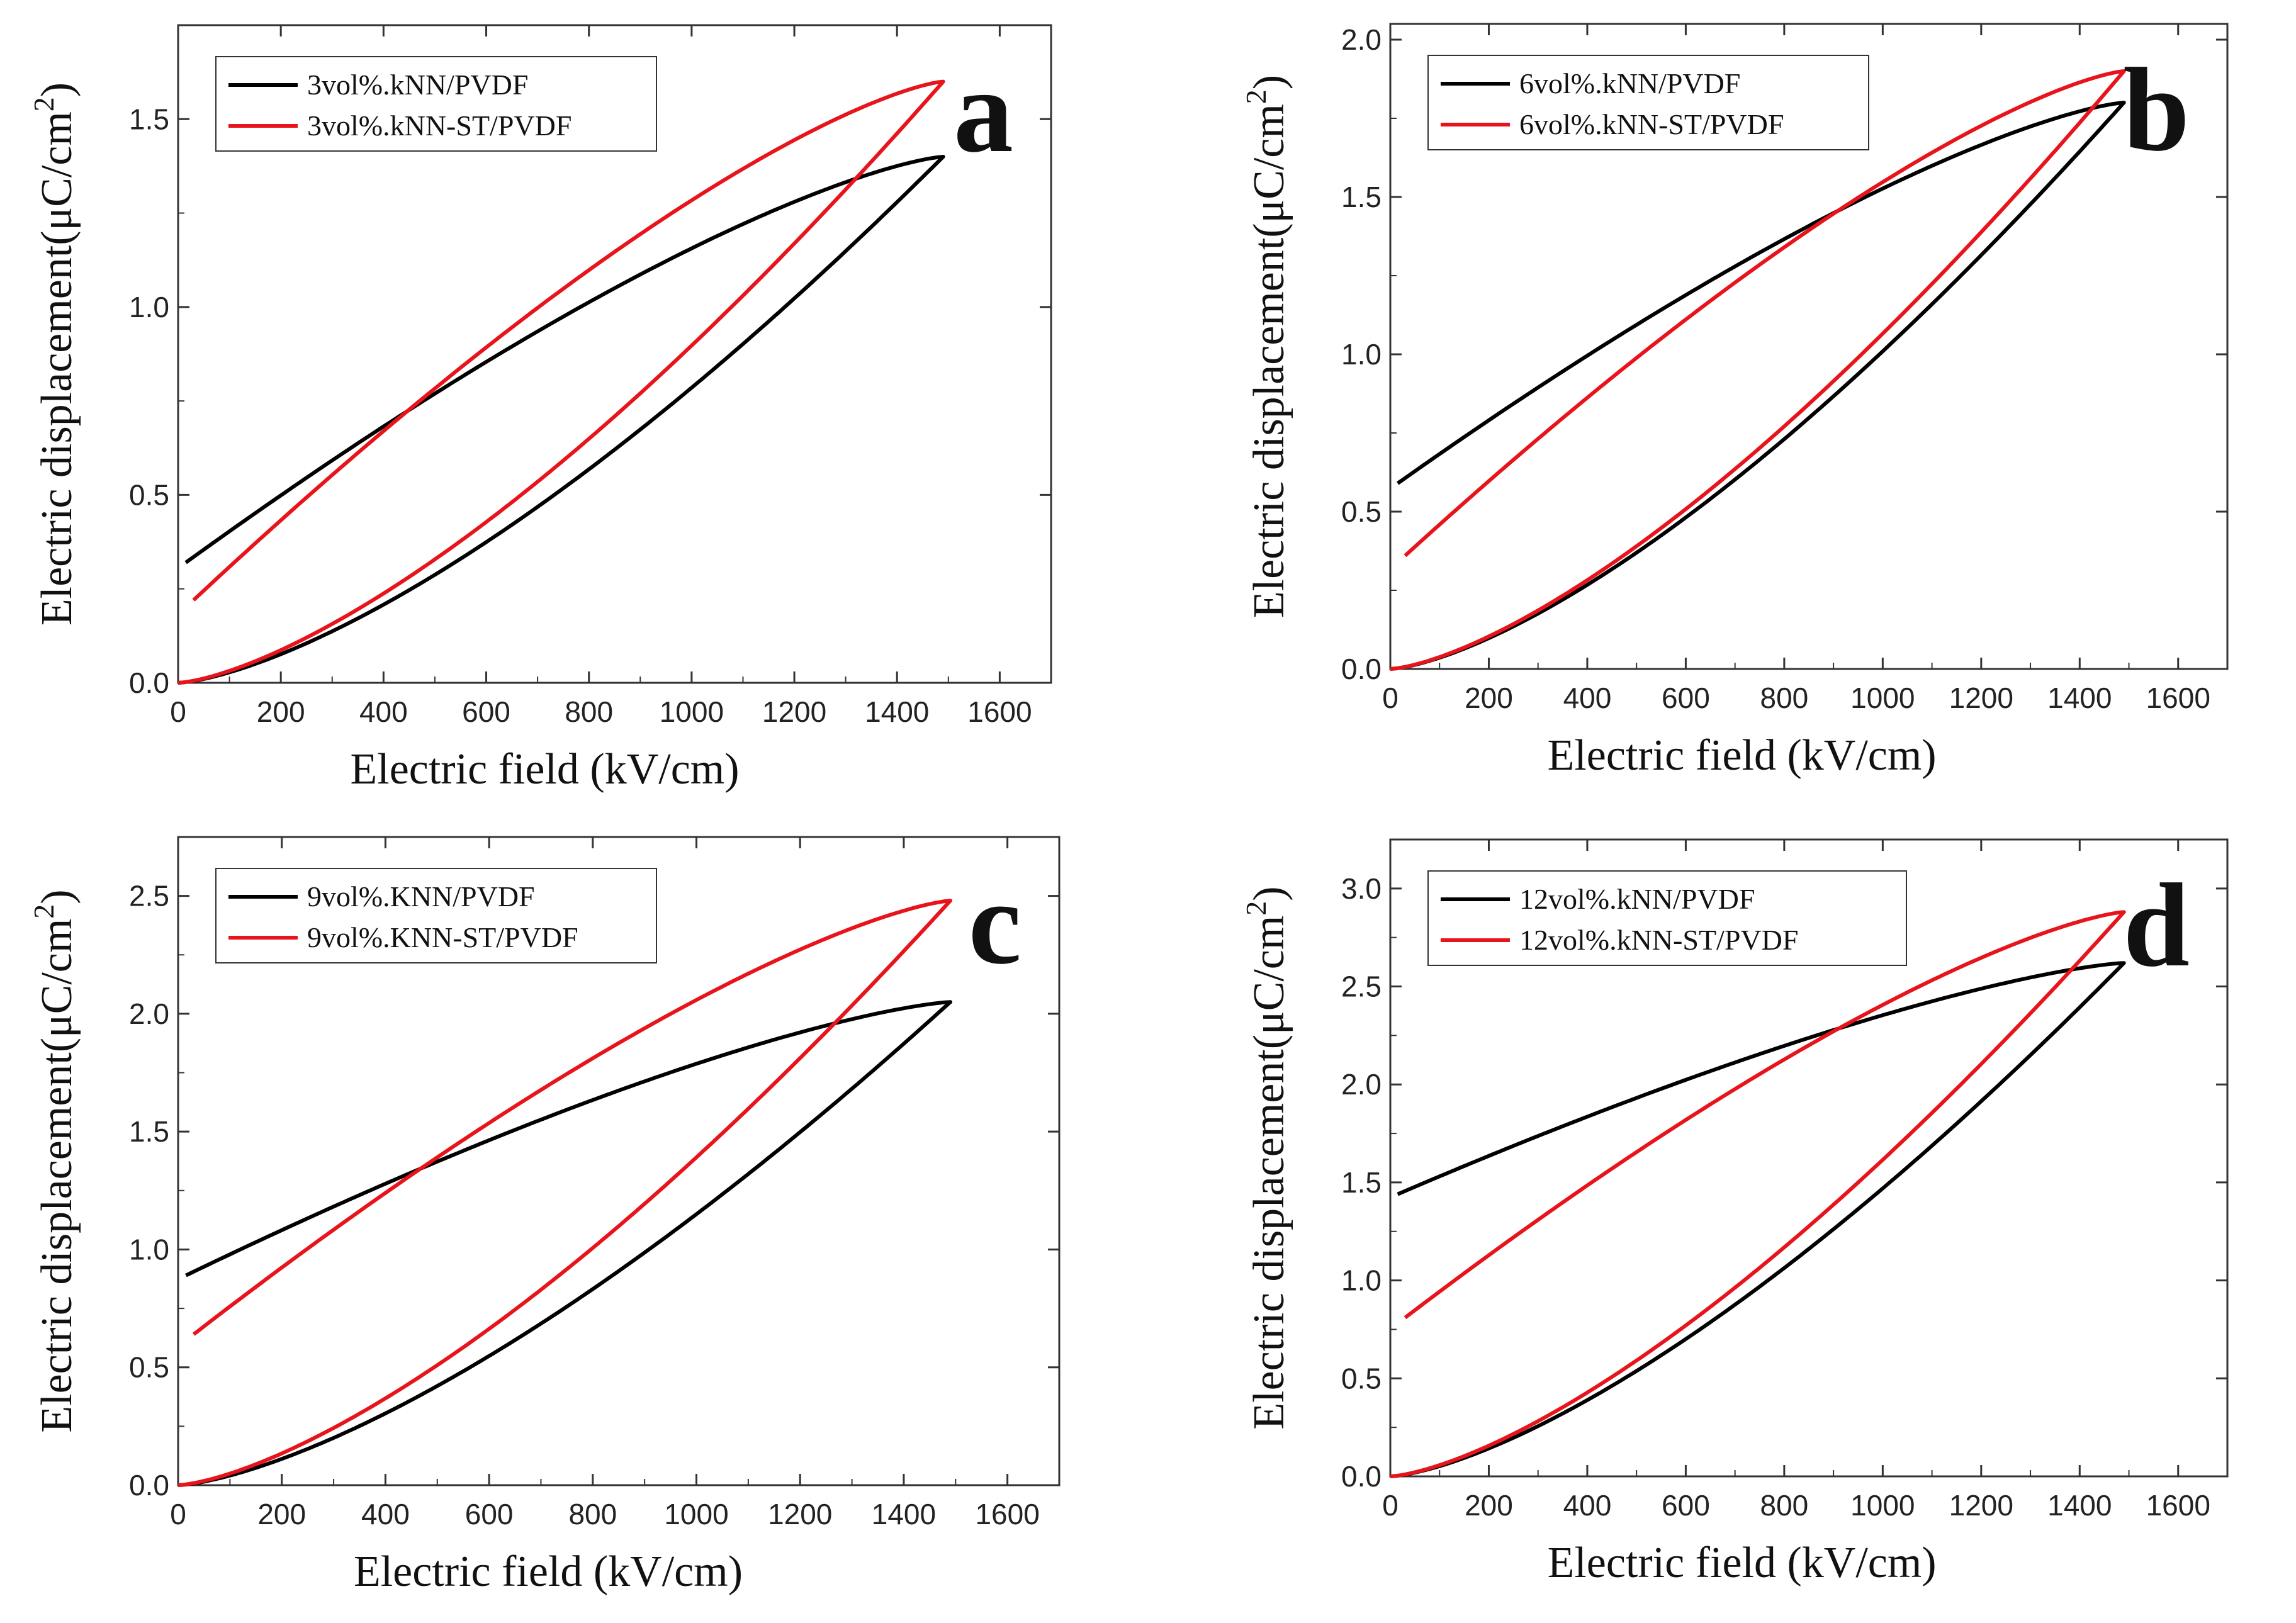 This screenshot has height=1623, width=2296. Describe the element at coordinates (2156, 926) in the screenshot. I see `panel-letter: d` at that location.